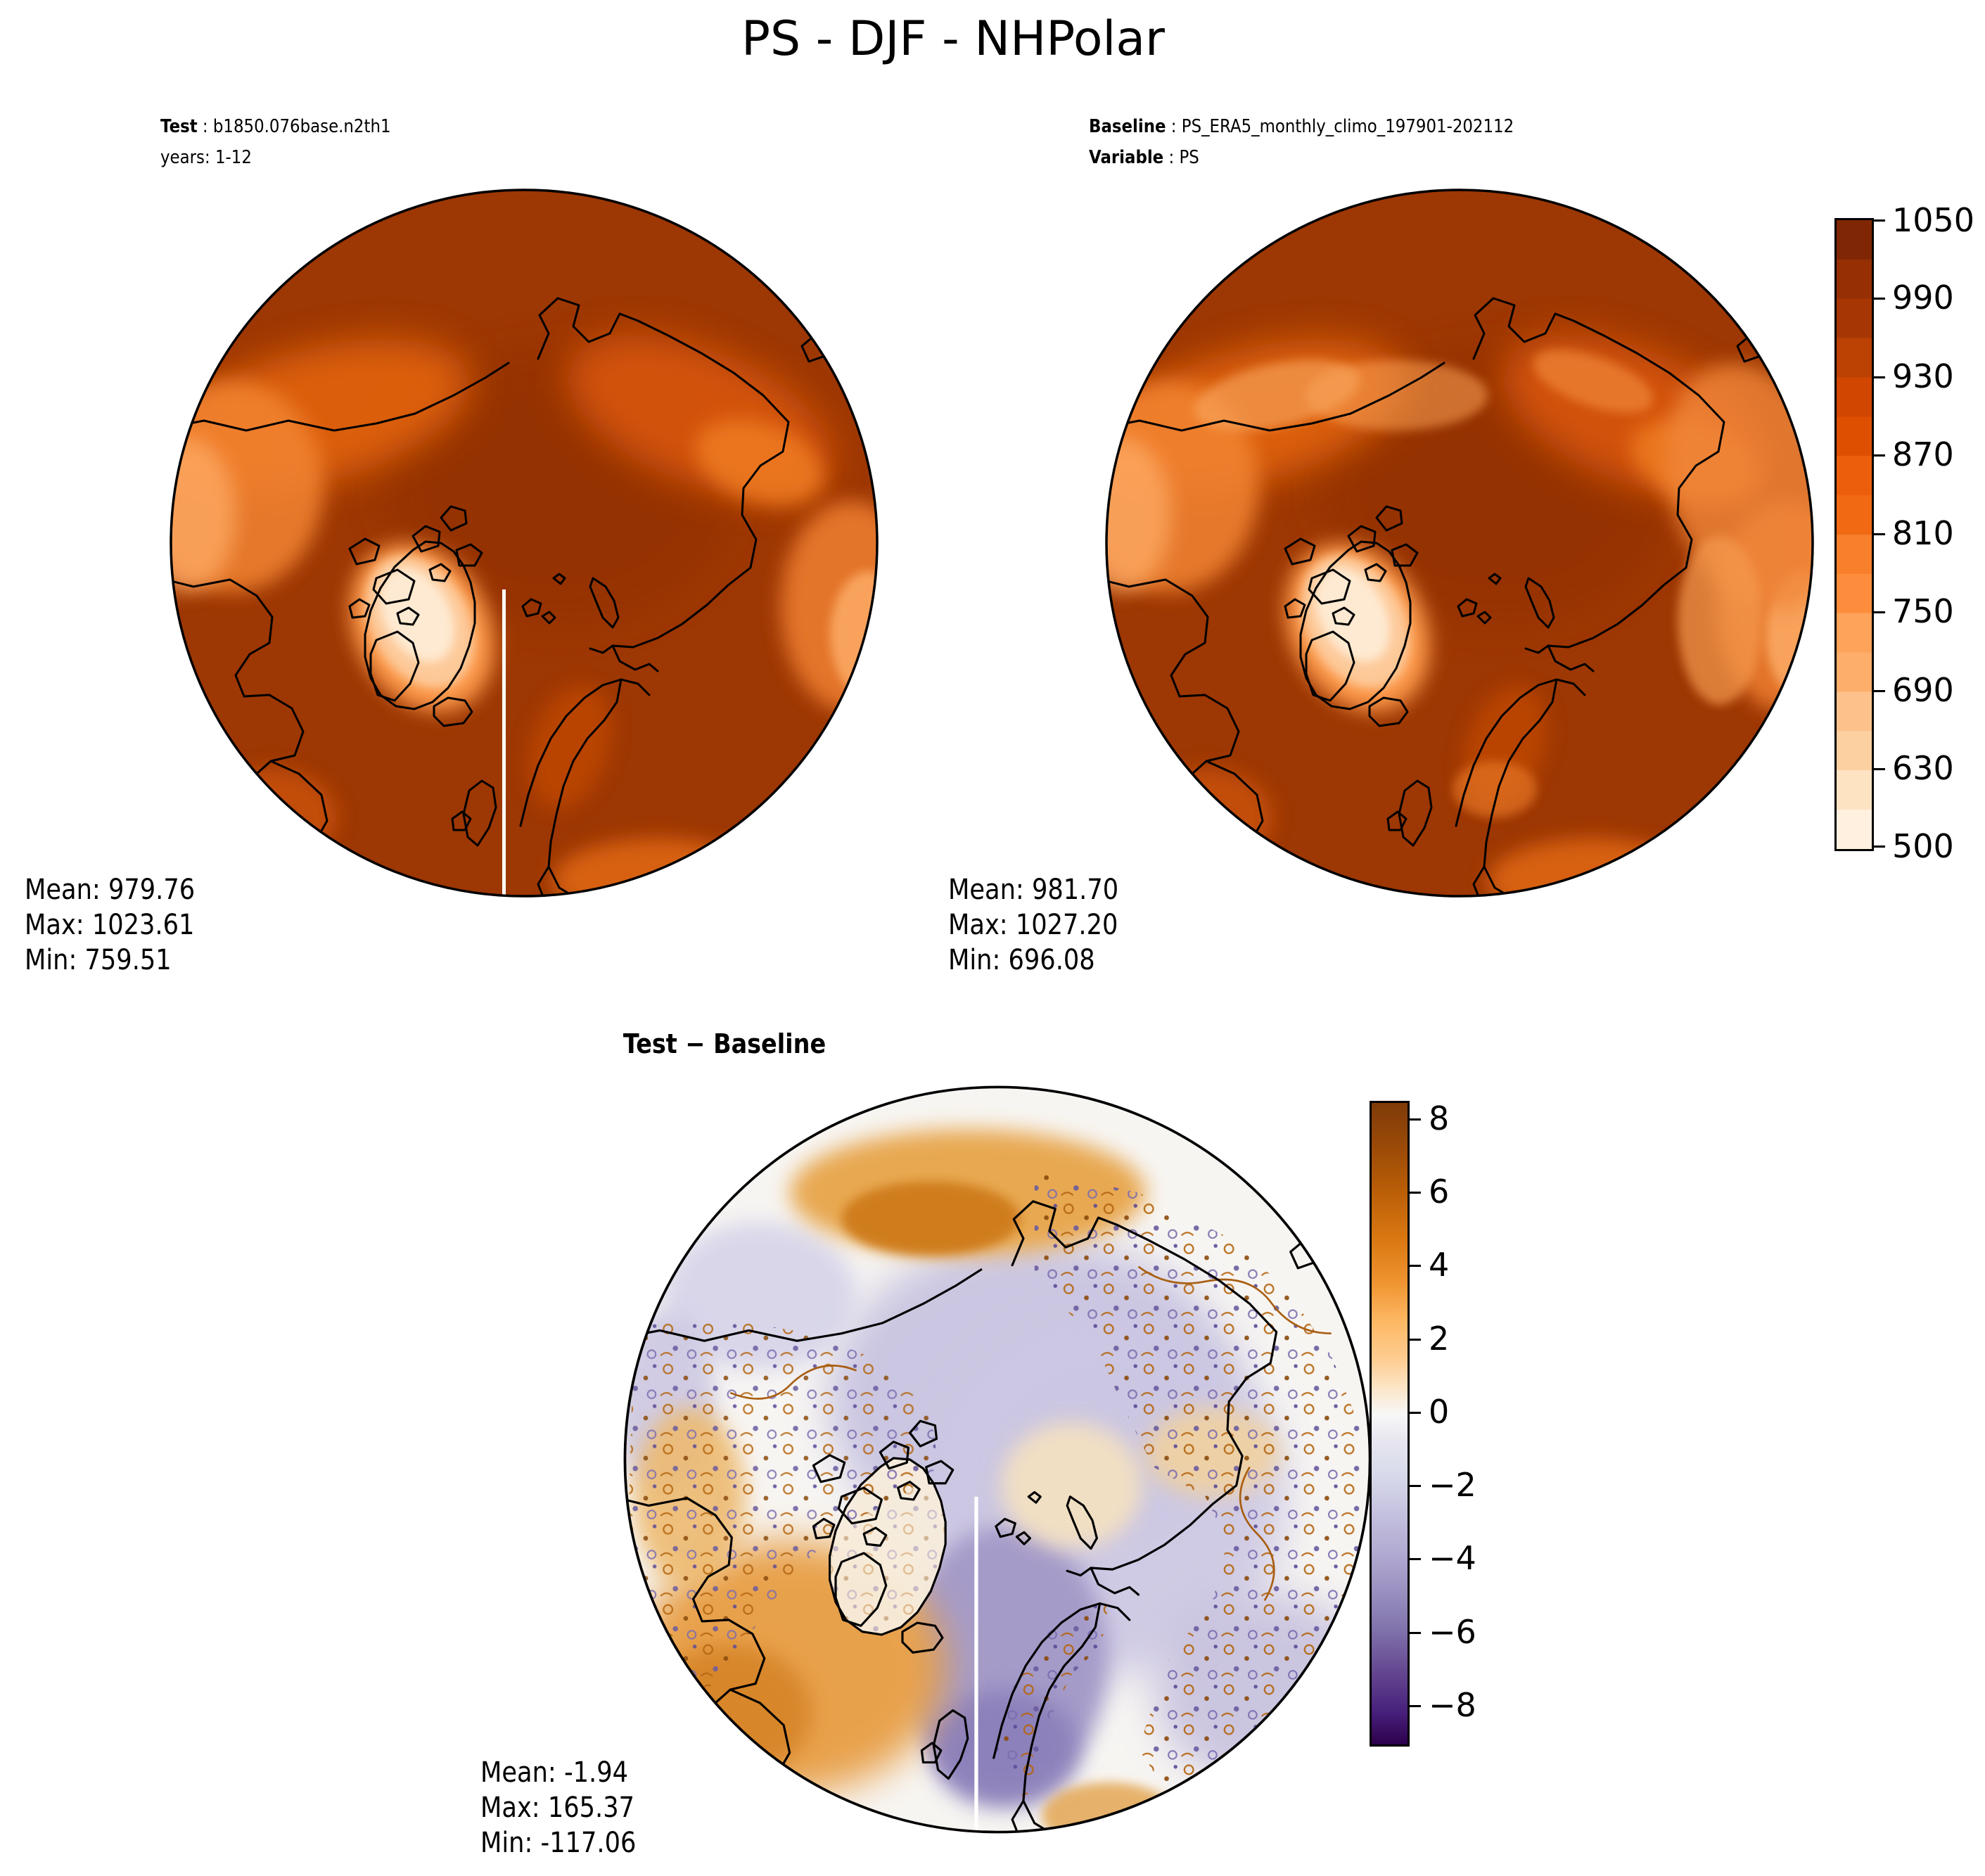 This screenshot has width=1985, height=1876. What do you see at coordinates (1934, 220) in the screenshot?
I see `colorbar-tick-label: 1050` at bounding box center [1934, 220].